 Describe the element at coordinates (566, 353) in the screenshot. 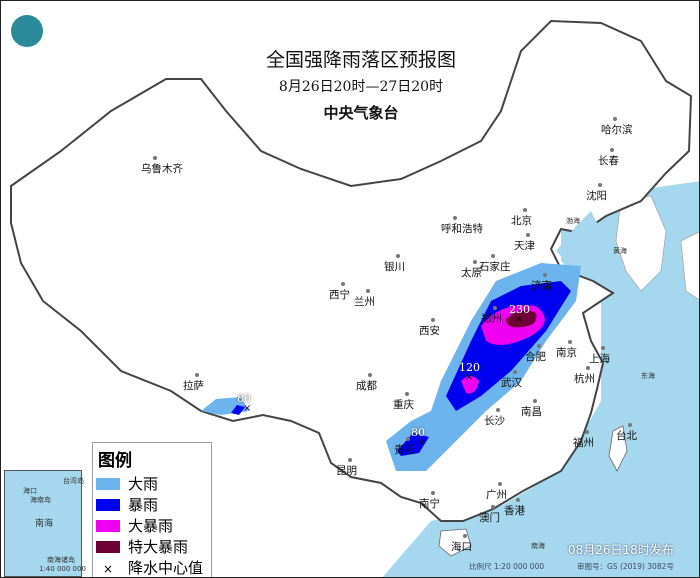

I see `city-label: 南京` at that location.